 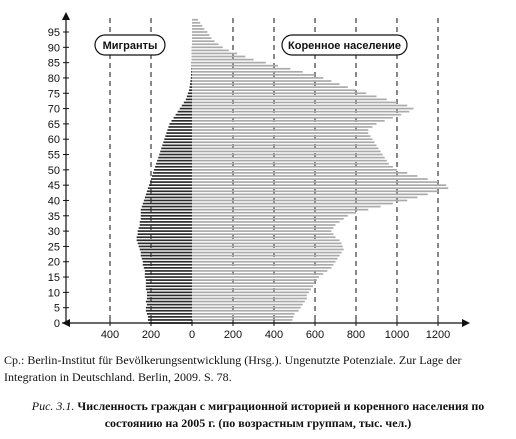 What do you see at coordinates (344, 46) in the screenshot?
I see `native-label: Коренное население` at bounding box center [344, 46].